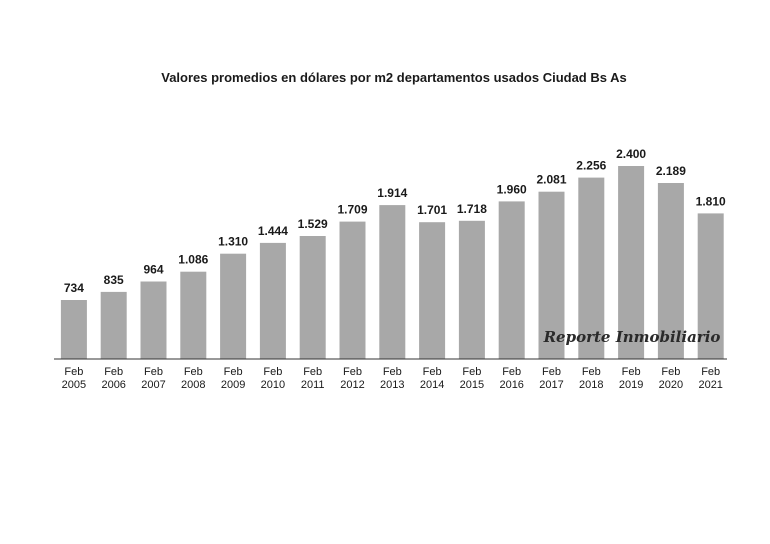 The height and width of the screenshot is (544, 770). Describe the element at coordinates (153, 378) in the screenshot. I see `x-tick-label-2007: Feb 2007` at that location.